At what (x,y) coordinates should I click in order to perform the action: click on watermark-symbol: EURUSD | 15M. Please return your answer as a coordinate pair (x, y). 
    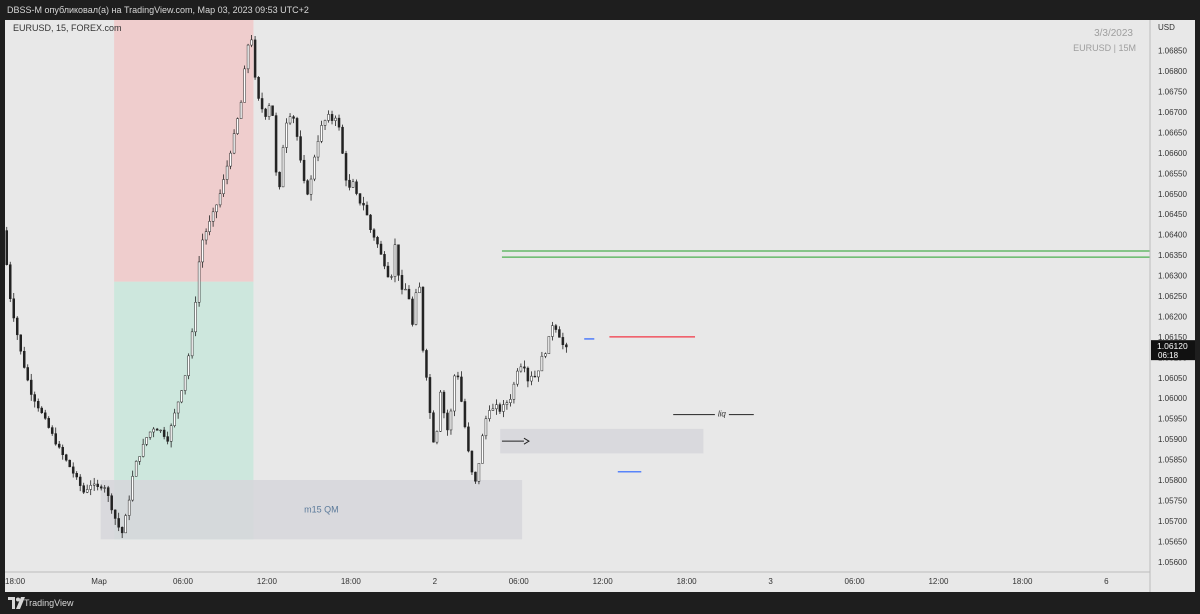
    Looking at the image, I should click on (1104, 48).